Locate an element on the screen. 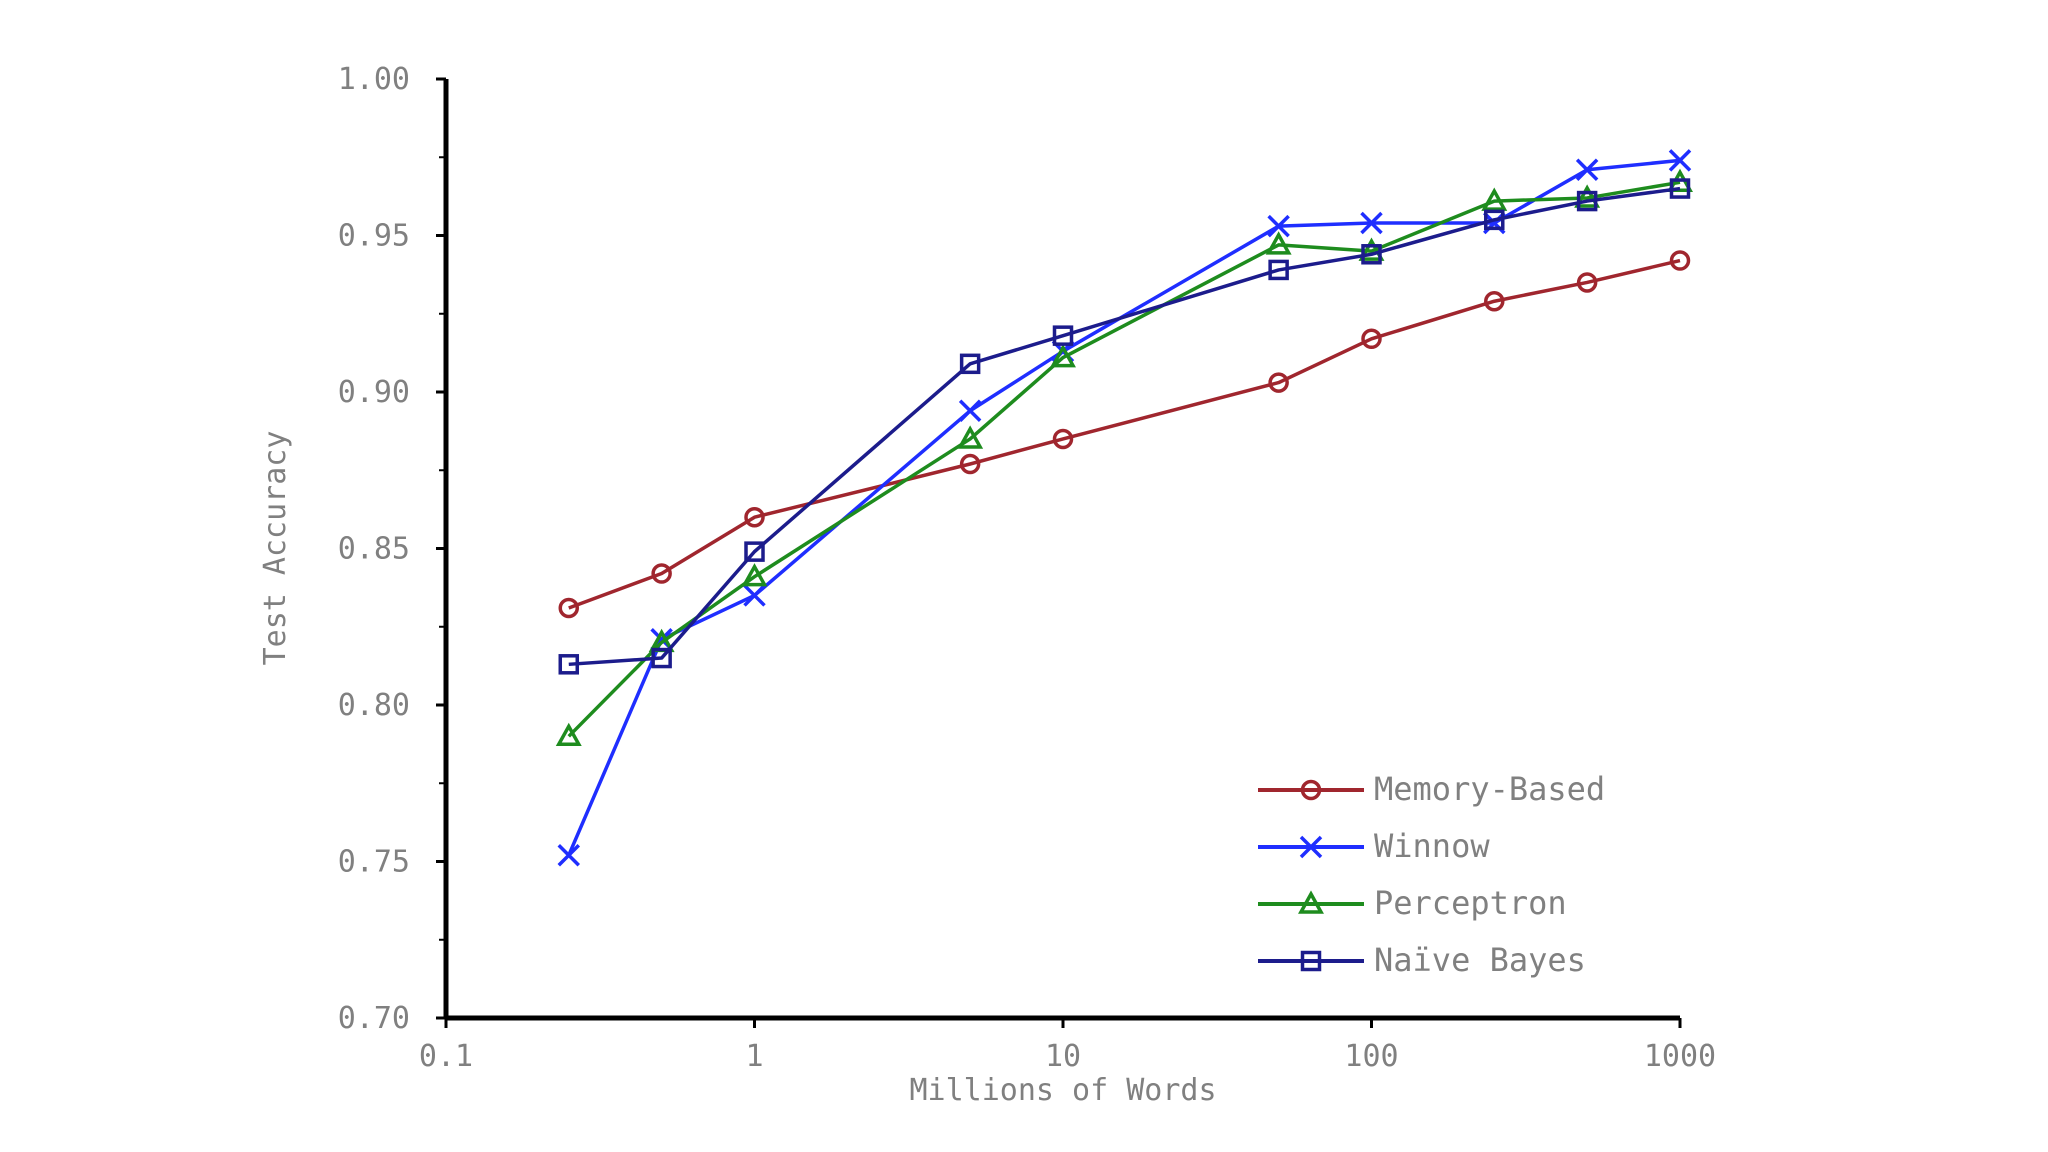 This screenshot has height=1152, width=2048. x-tick-label: 0.1 is located at coordinates (446, 1056).